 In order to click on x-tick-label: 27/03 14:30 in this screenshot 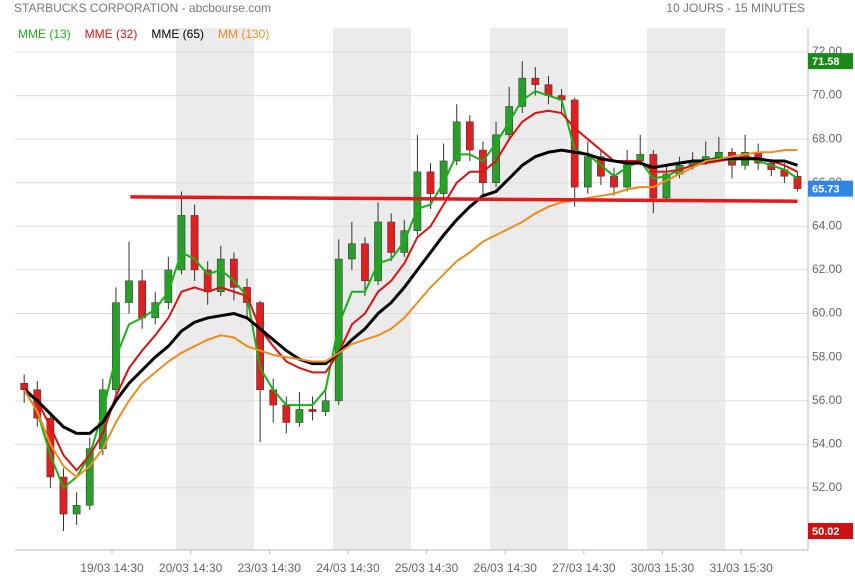, I will do `click(584, 568)`.